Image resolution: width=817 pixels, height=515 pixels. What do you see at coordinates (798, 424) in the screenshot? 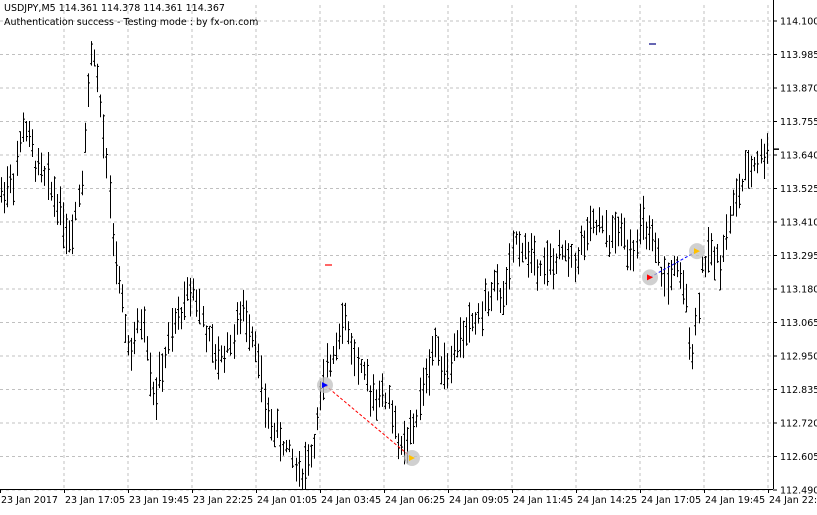
I see `y-tick-label: 112.720` at bounding box center [798, 424].